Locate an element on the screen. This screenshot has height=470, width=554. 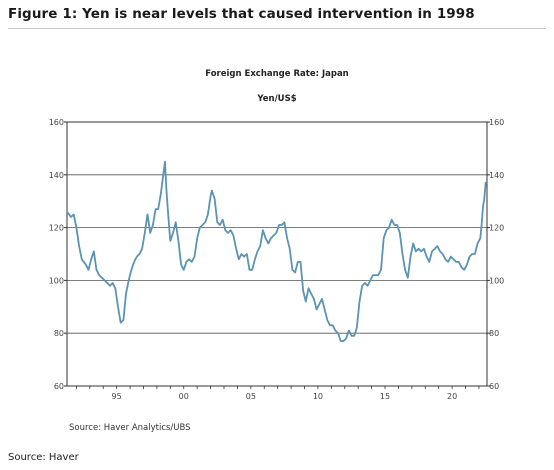
chart-source: Source: Haver Analytics/UBS is located at coordinates (130, 428).